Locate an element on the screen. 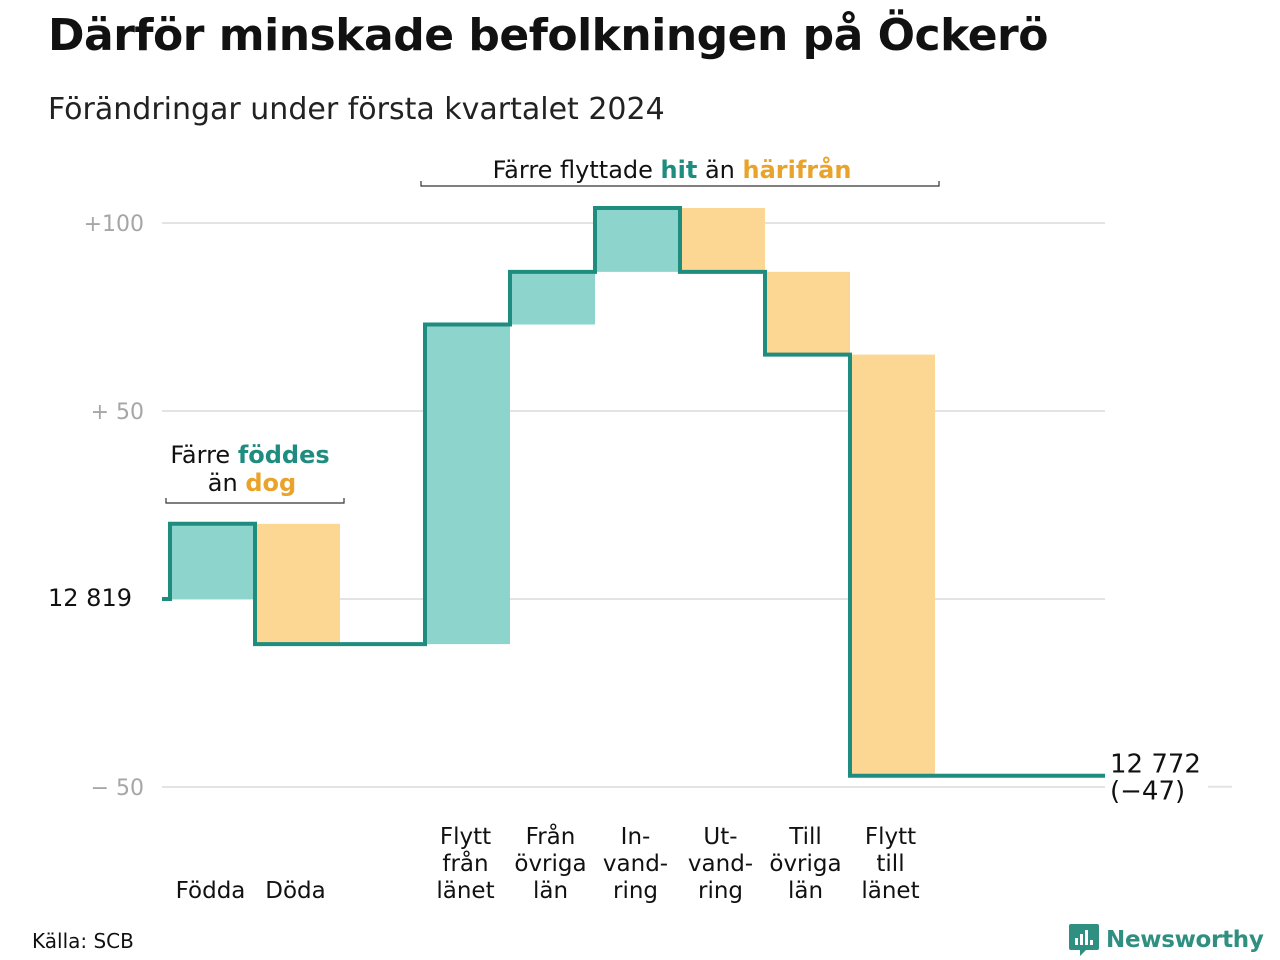  category-label: In- is located at coordinates (636, 837).